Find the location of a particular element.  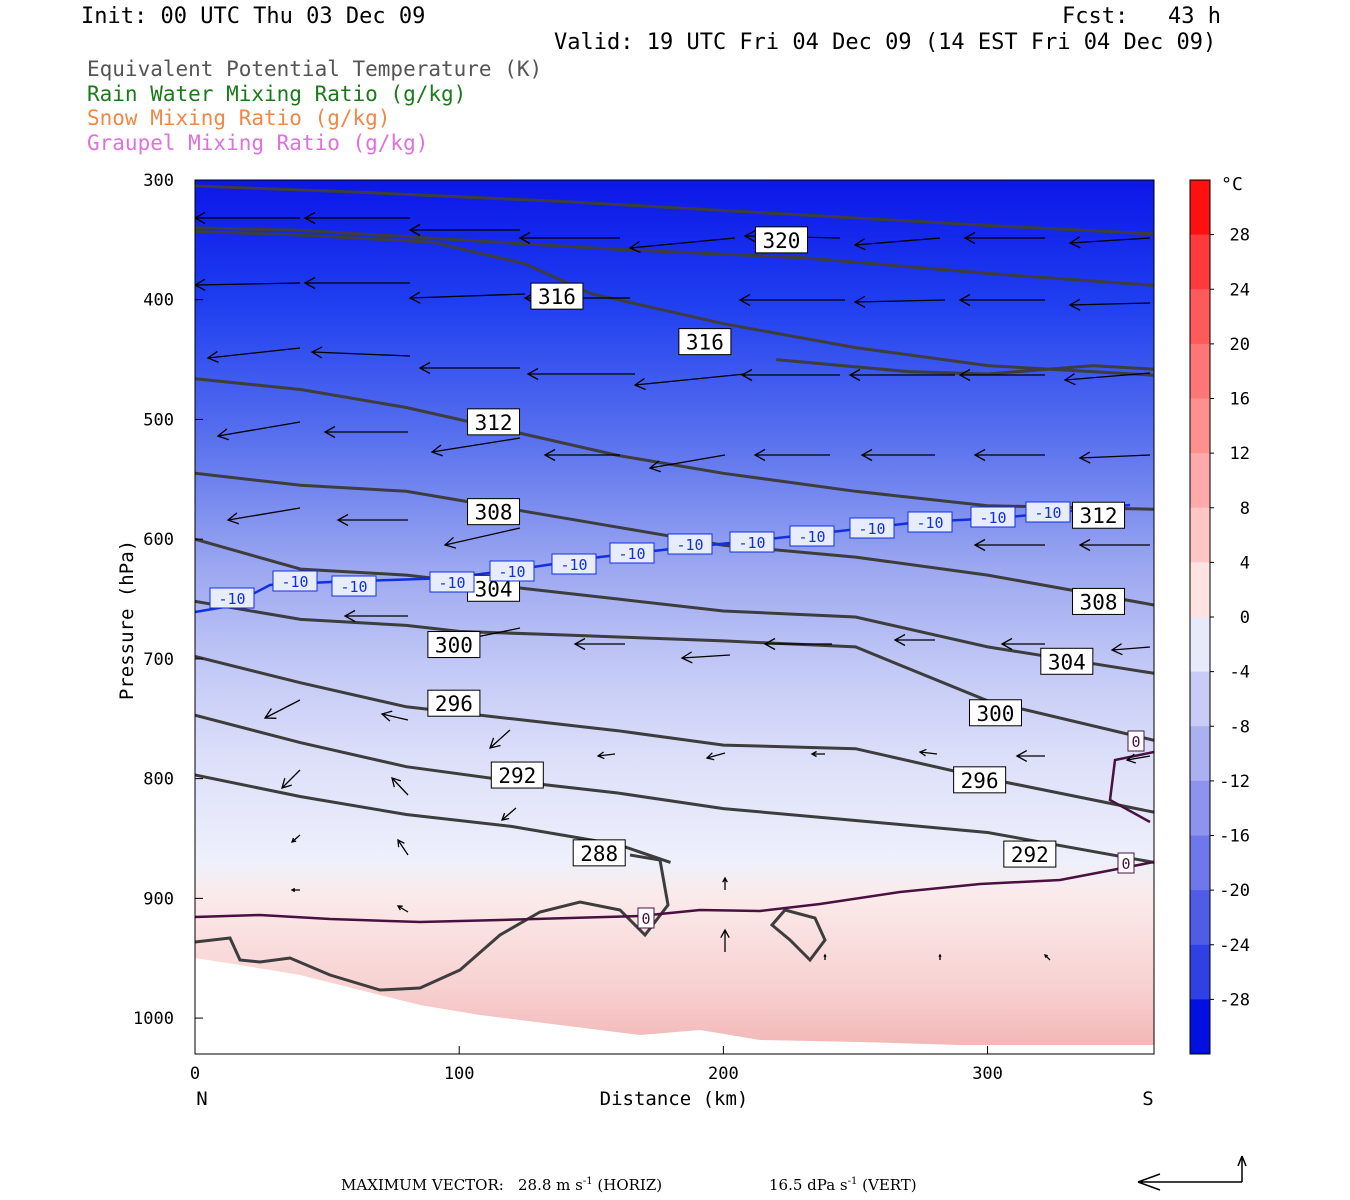

colorbar-label: 12 is located at coordinates (1240, 454).